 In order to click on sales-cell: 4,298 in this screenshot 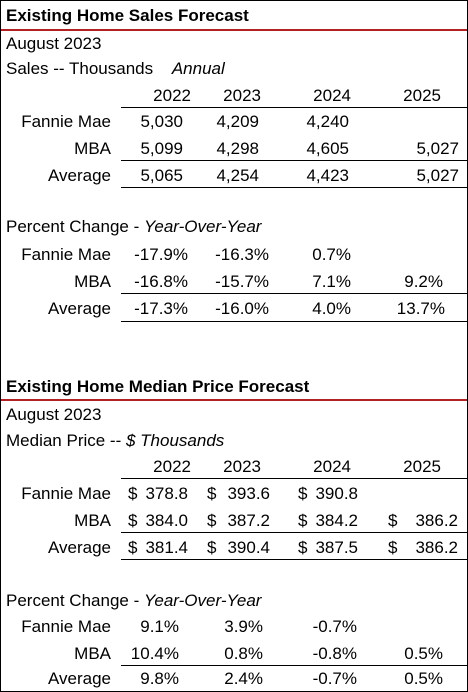, I will do `click(237, 148)`.